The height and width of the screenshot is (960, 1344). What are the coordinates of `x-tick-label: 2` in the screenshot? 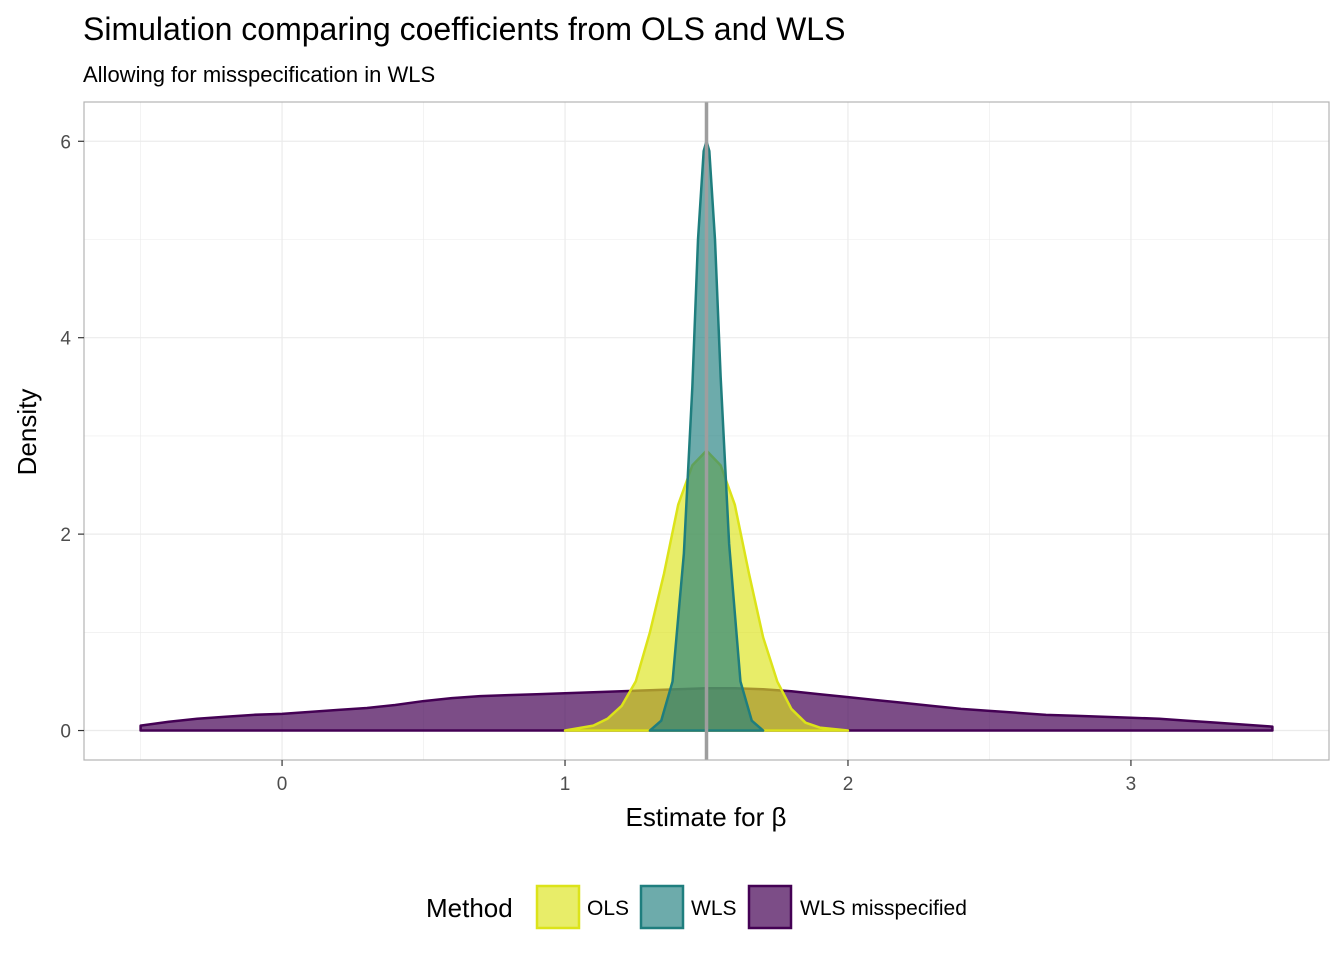 It's located at (848, 784).